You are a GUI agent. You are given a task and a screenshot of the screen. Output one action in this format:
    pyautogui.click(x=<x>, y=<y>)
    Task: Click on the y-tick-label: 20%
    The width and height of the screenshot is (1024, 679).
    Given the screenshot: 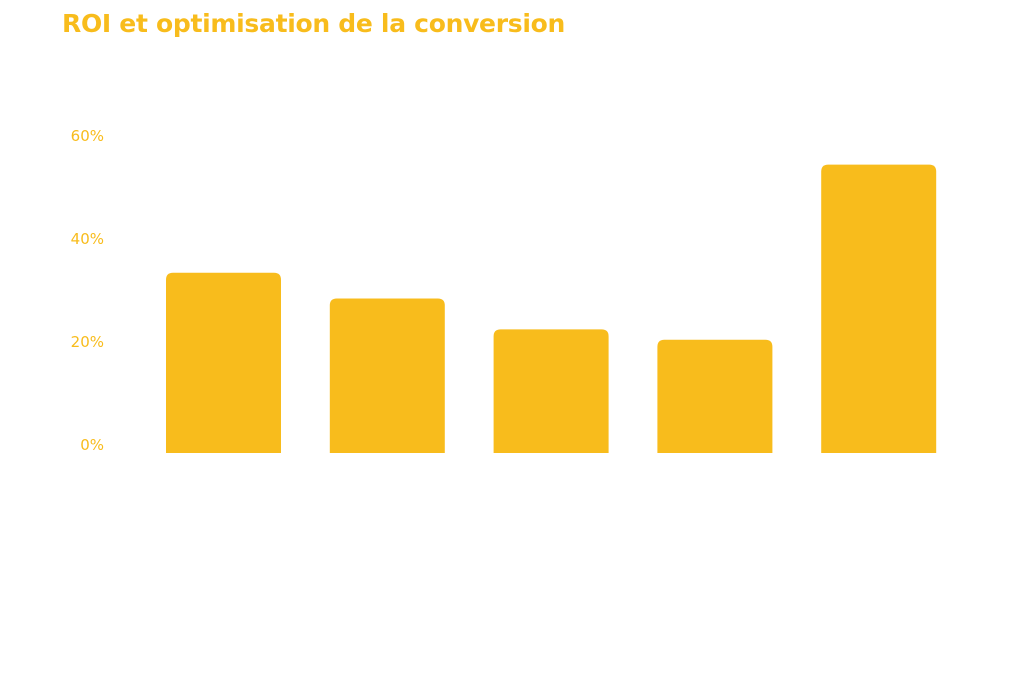 What is the action you would take?
    pyautogui.click(x=87, y=342)
    